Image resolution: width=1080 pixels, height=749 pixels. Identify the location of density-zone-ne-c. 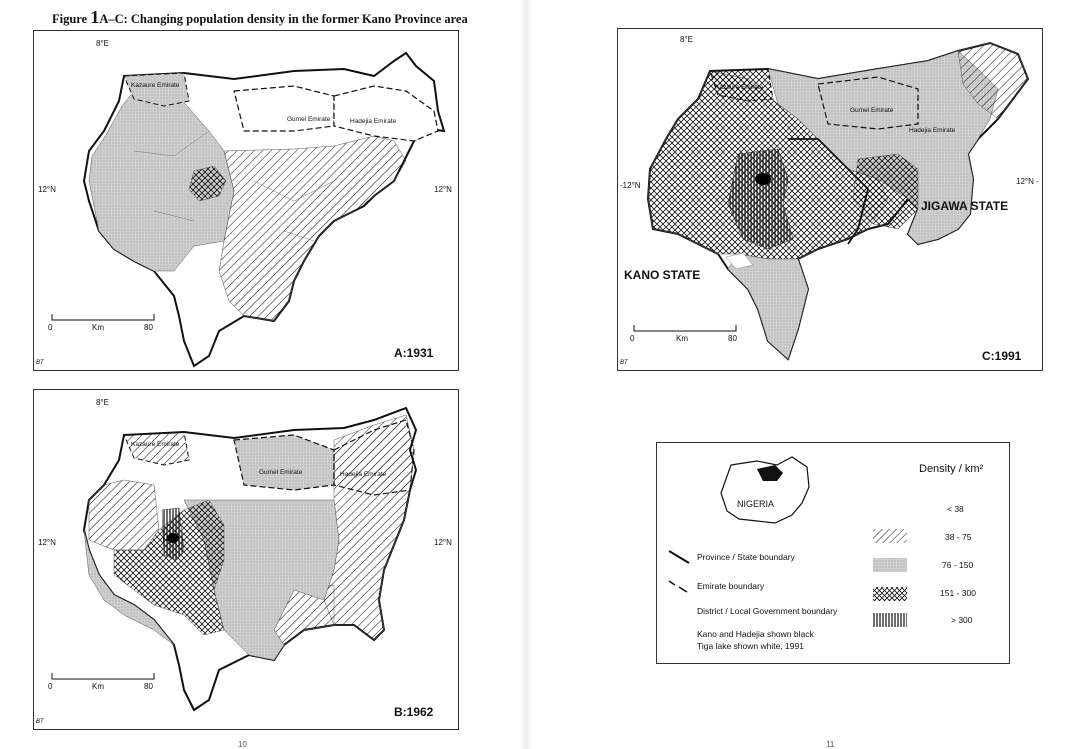
(993, 81).